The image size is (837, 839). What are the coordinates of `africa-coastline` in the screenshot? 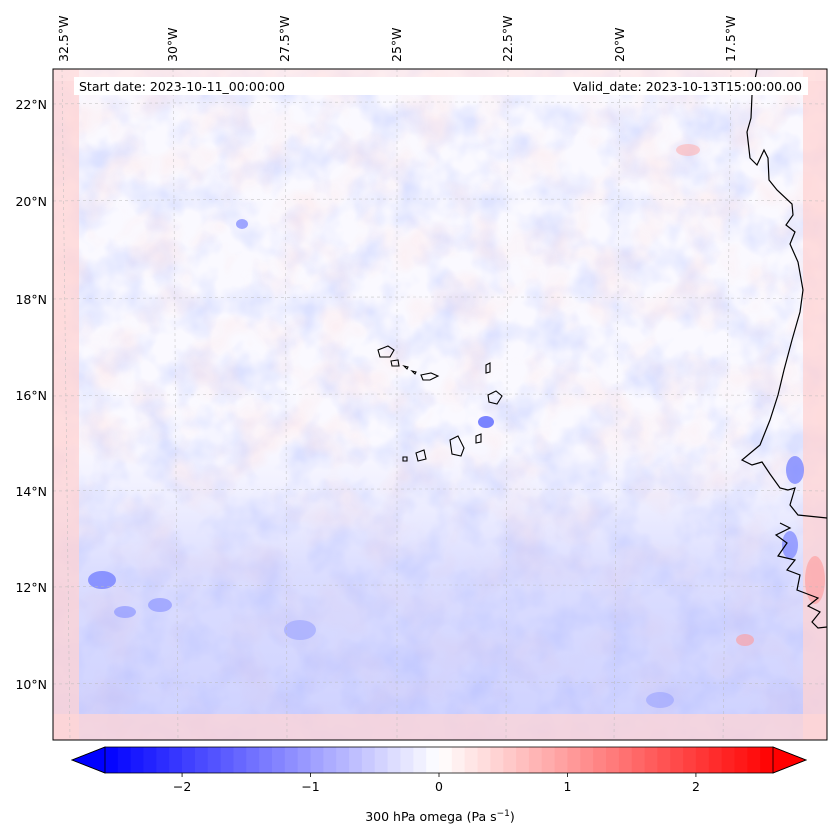 It's located at (783, 349).